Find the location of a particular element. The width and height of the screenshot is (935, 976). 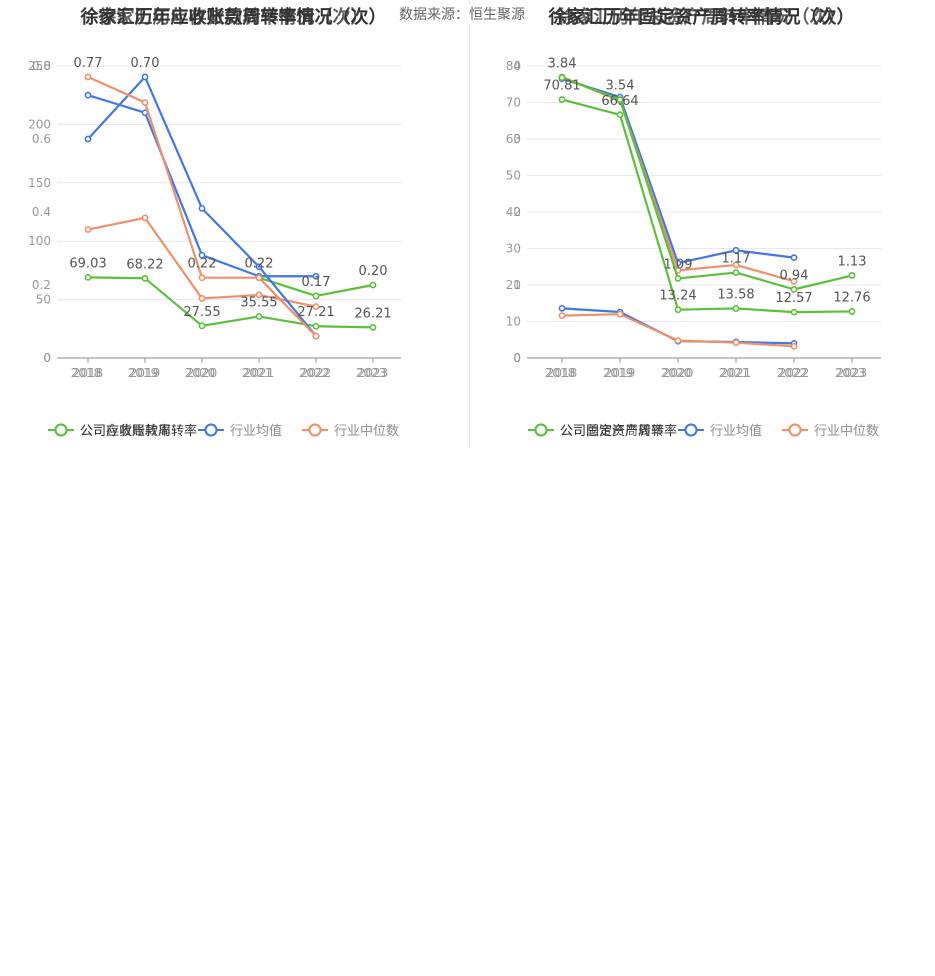

legend-label: 公司总资产周转率 is located at coordinates (612, 431).